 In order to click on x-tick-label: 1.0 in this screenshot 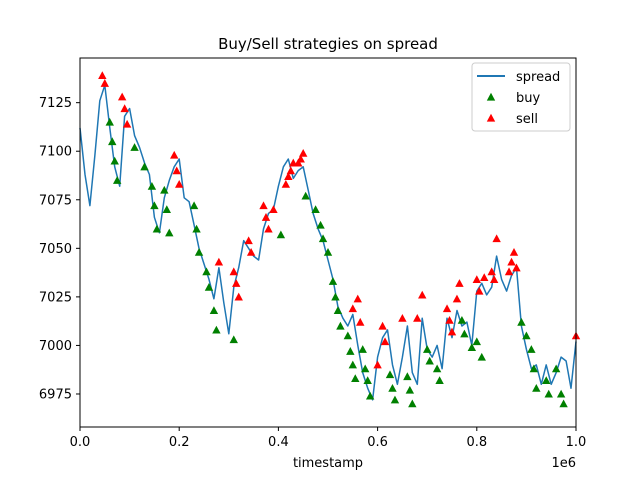, I will do `click(576, 442)`.